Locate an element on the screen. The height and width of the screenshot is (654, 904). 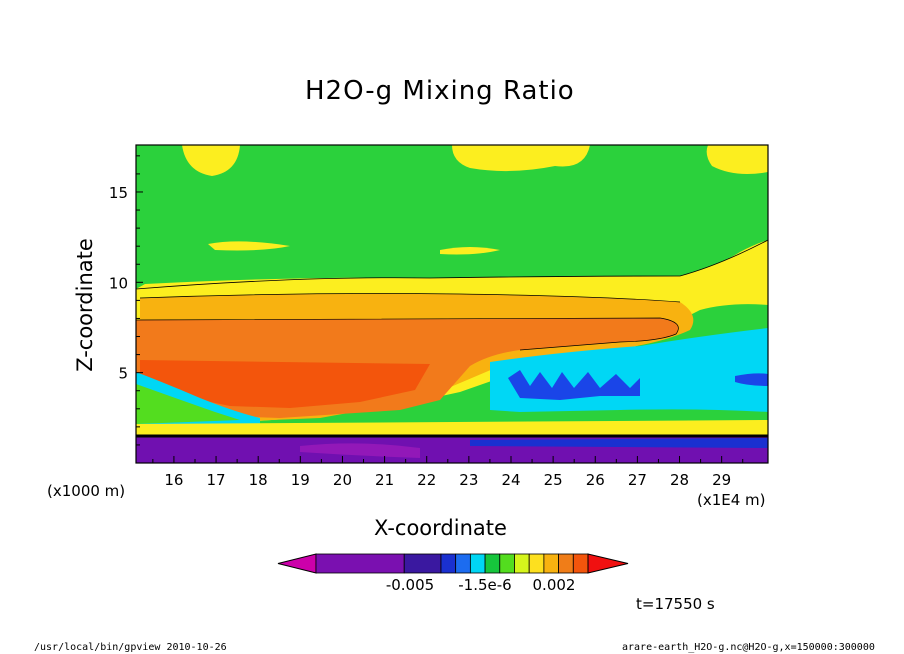
time-annotation: t=17550 s is located at coordinates (675, 604).